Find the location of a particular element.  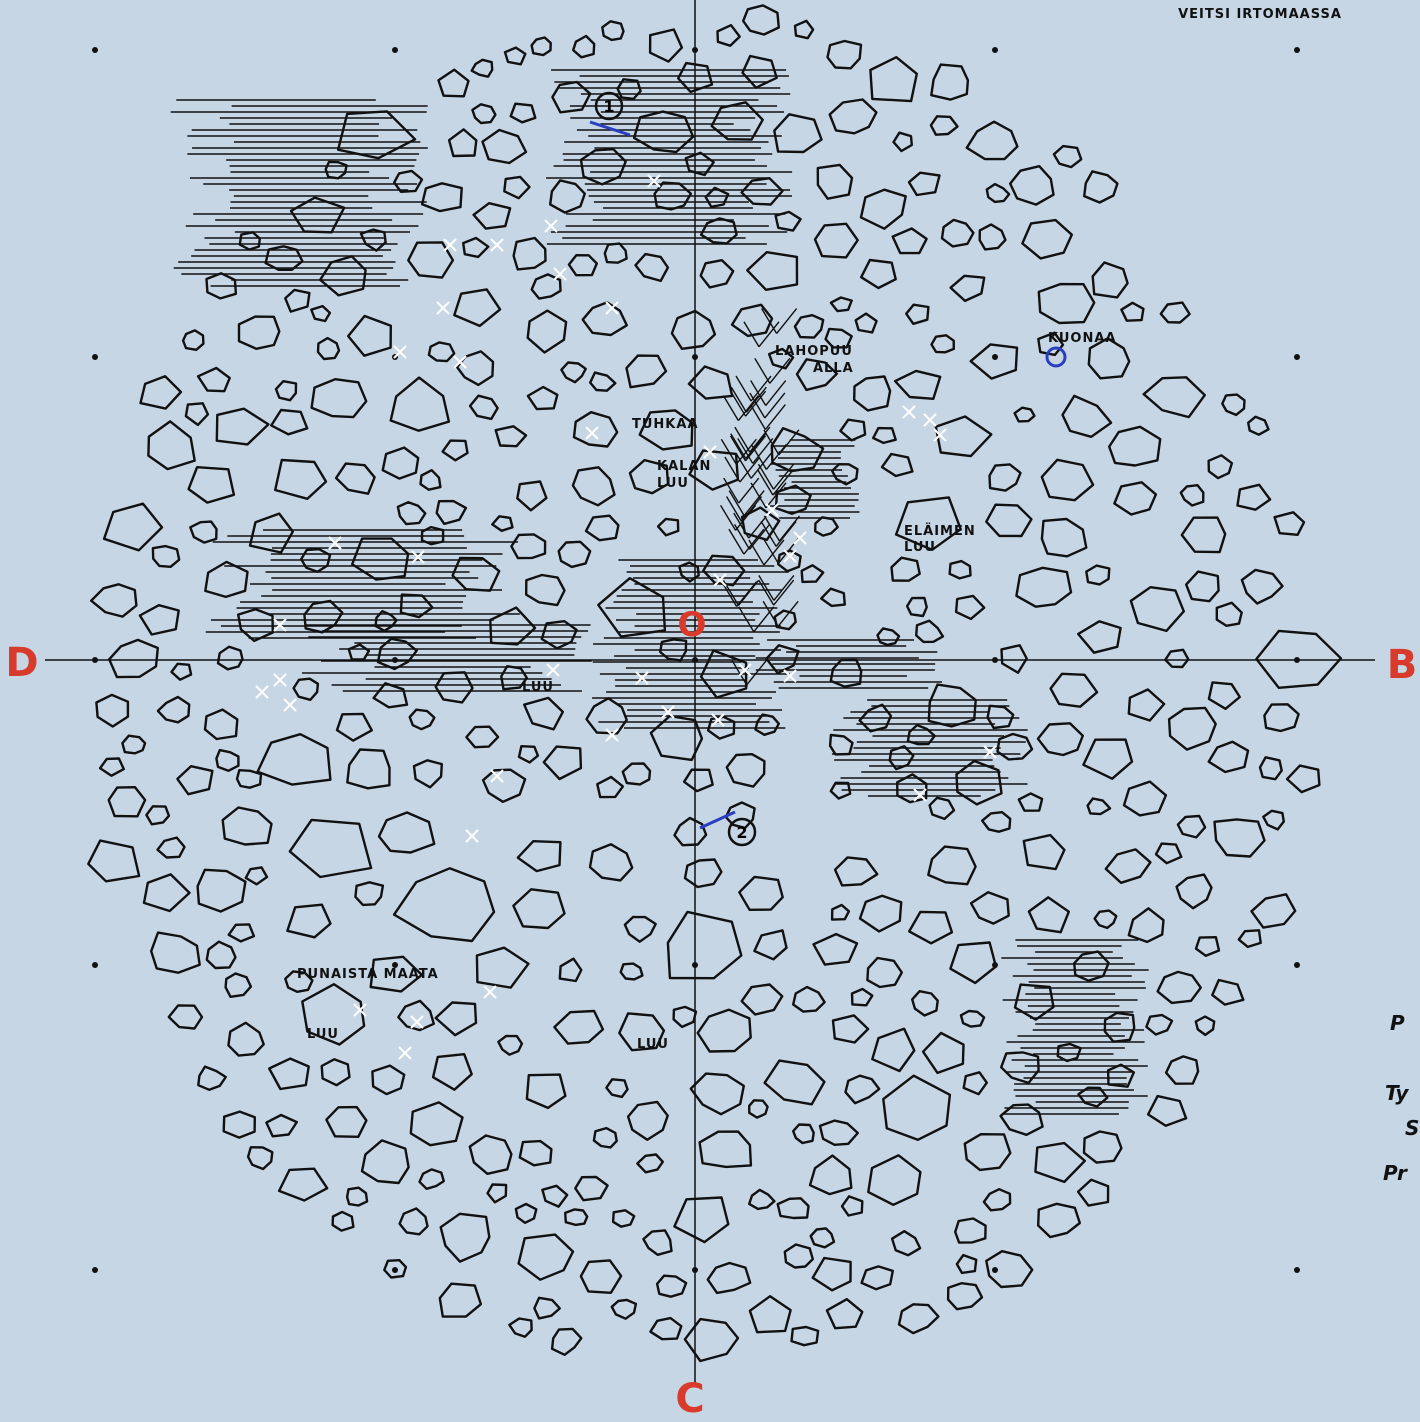

annotation: KUONAA is located at coordinates (1082, 338).